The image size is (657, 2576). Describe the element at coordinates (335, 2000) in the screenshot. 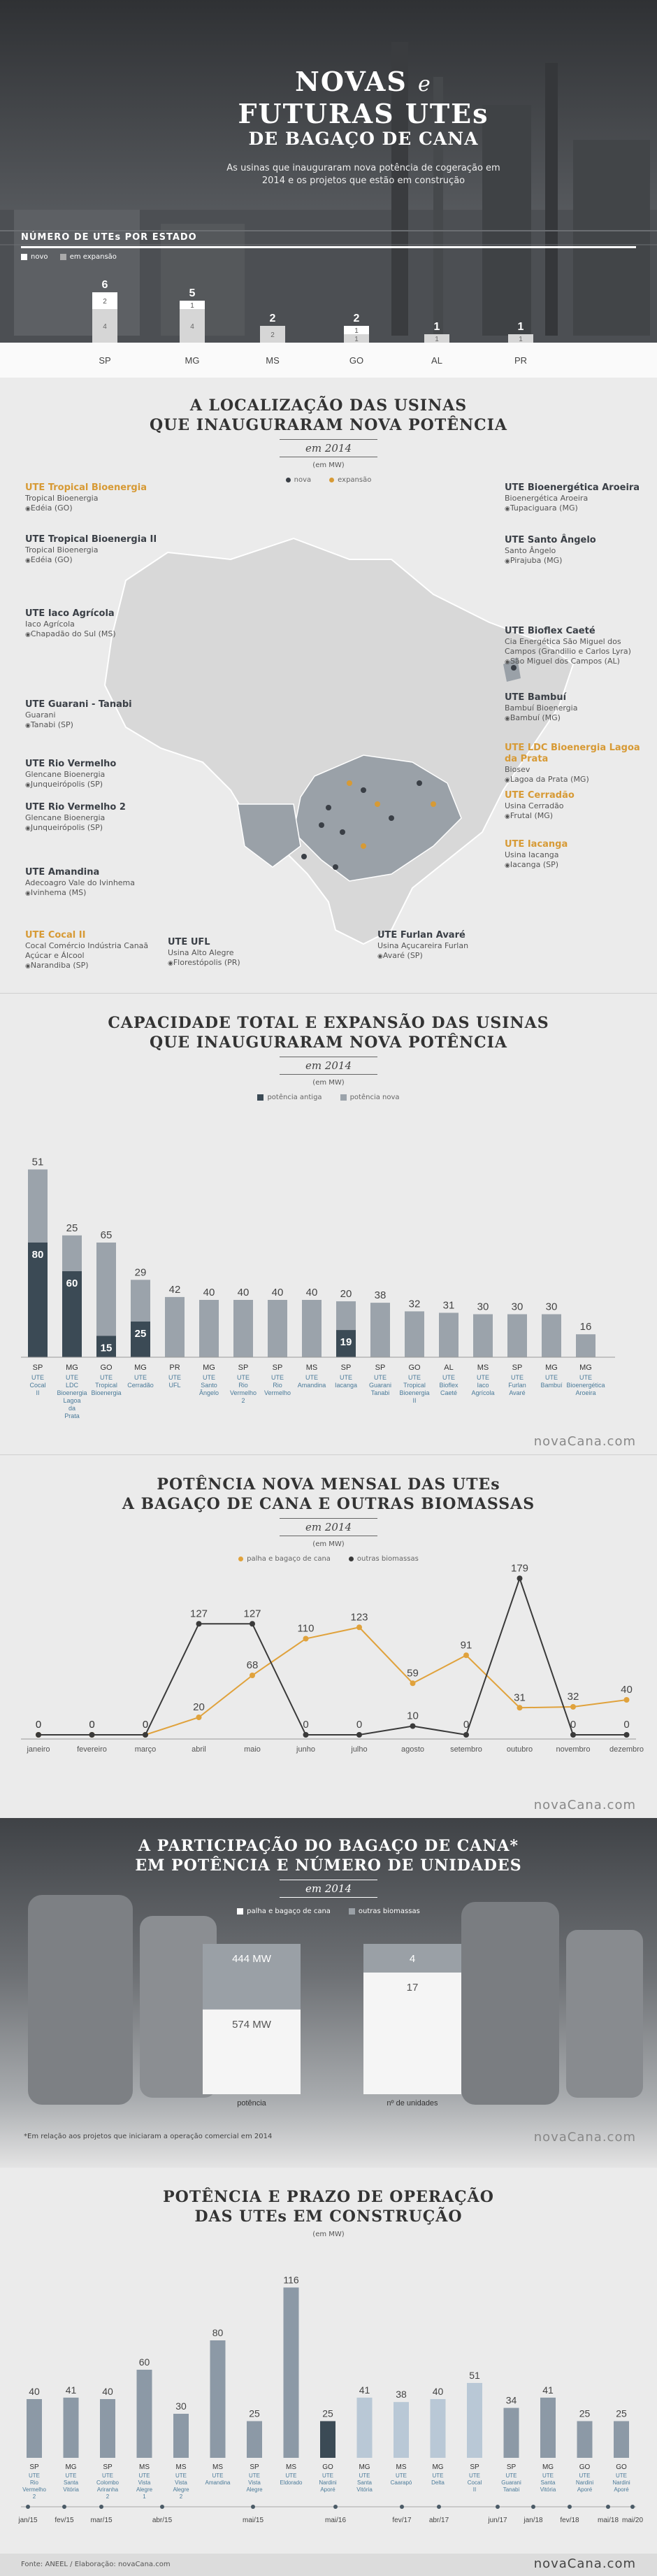

I see `tanks-background-art` at that location.